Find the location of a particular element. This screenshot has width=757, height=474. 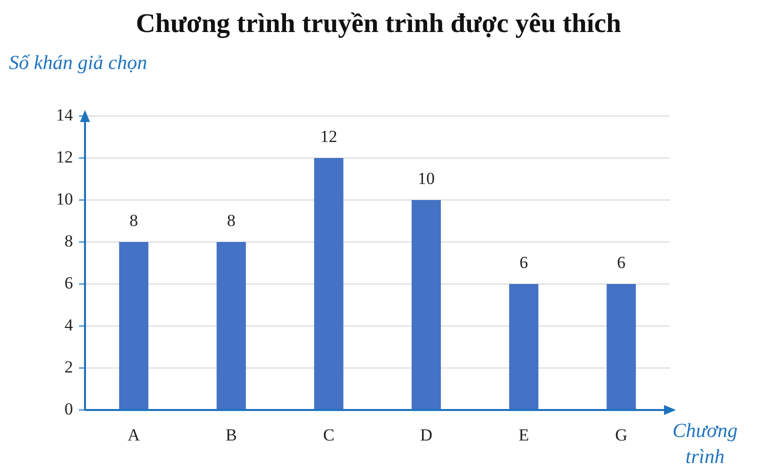

x-tick-label: G is located at coordinates (621, 435).